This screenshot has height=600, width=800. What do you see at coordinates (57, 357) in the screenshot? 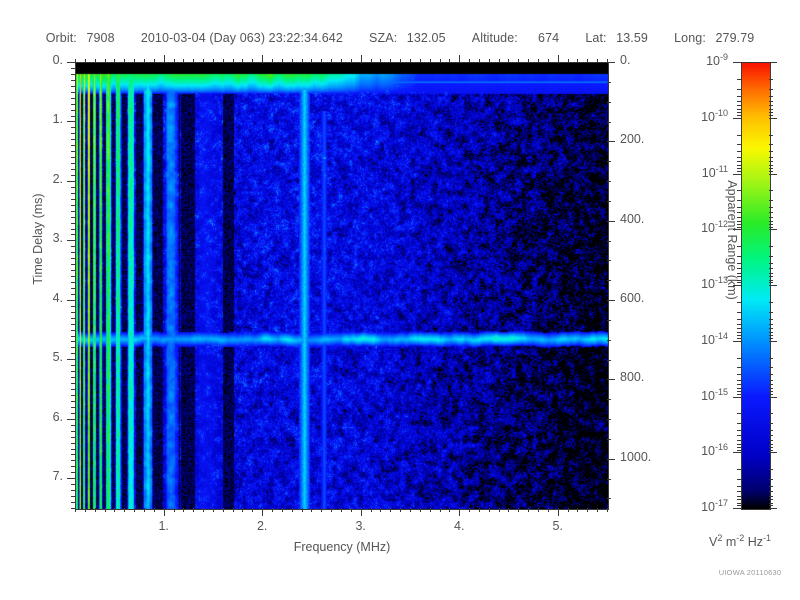
I see `y-left-tick-label: 5.` at bounding box center [57, 357].